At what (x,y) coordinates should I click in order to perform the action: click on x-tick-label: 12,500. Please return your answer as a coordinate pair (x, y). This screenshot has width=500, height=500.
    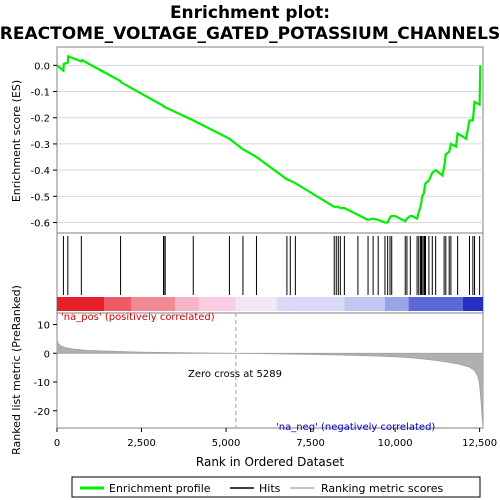
    Looking at the image, I should click on (479, 443).